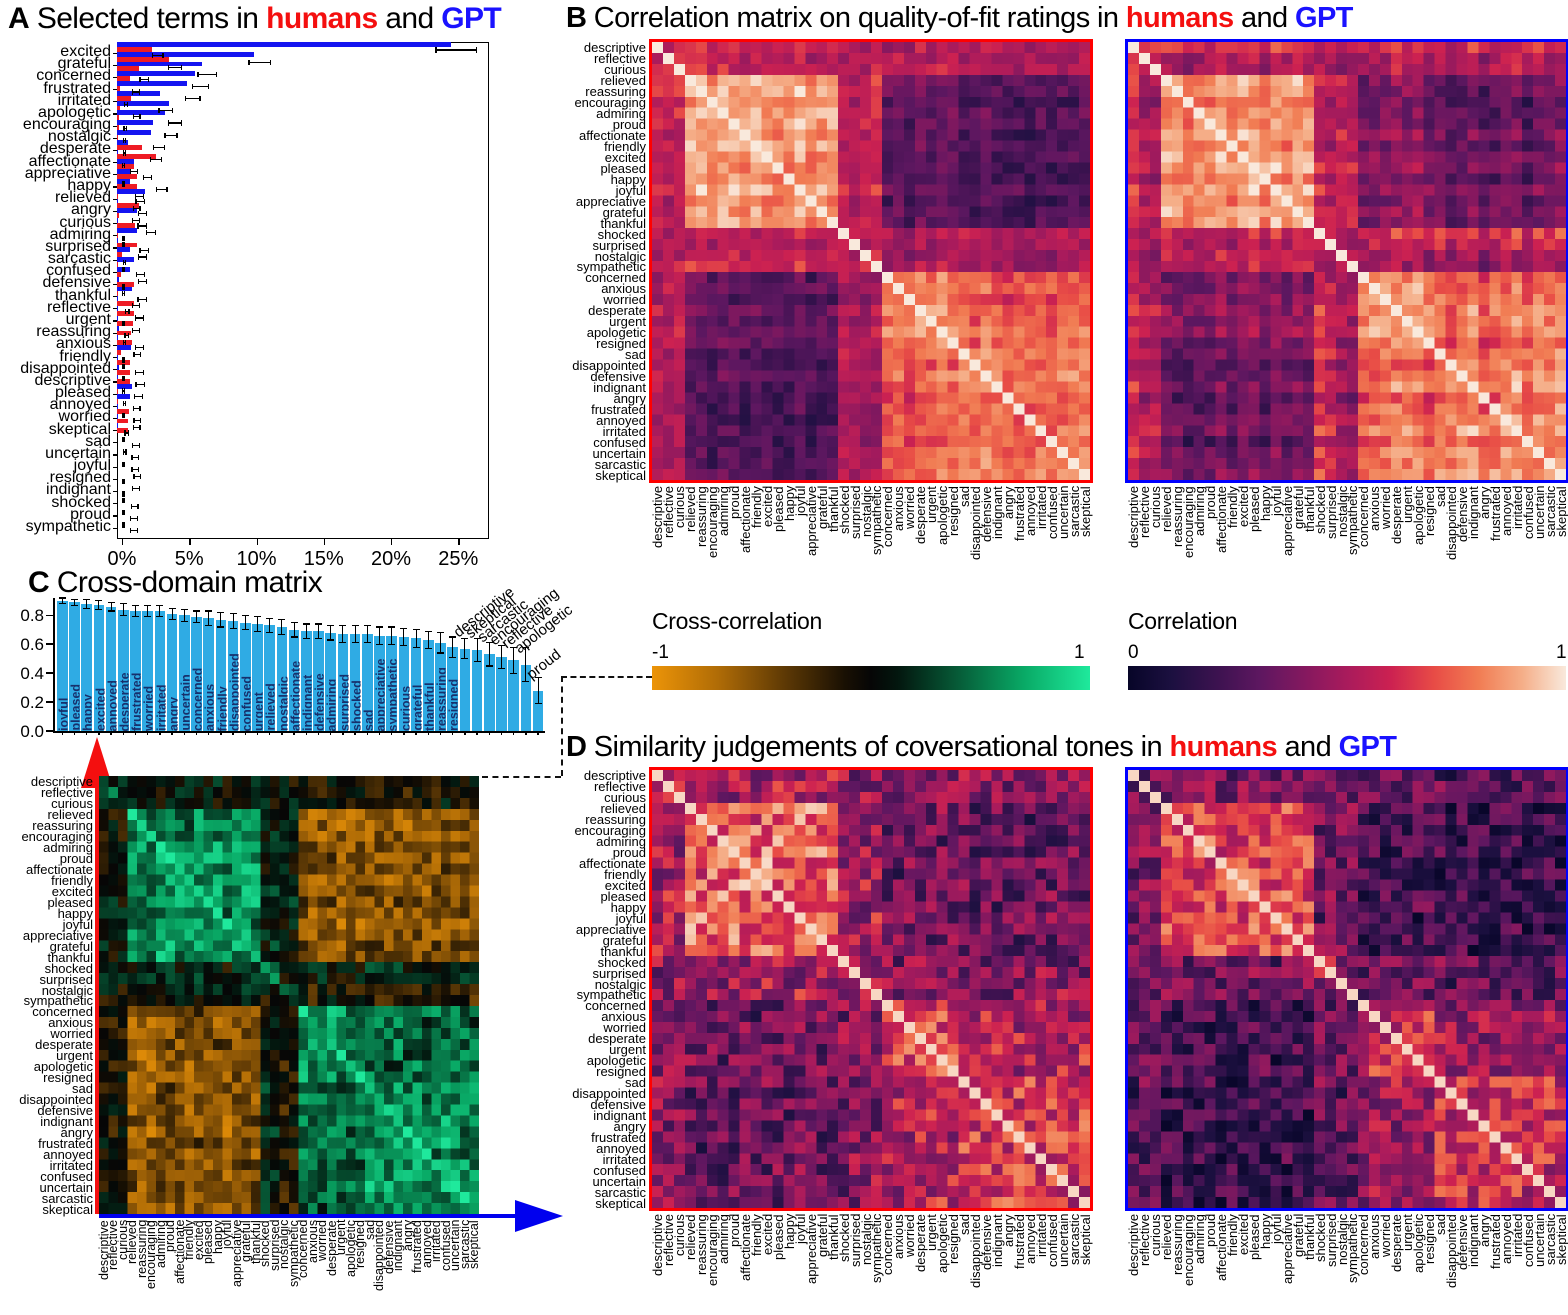  Describe the element at coordinates (87, 608) in the screenshot. I see `err-cross-happy-cap-lo` at that location.